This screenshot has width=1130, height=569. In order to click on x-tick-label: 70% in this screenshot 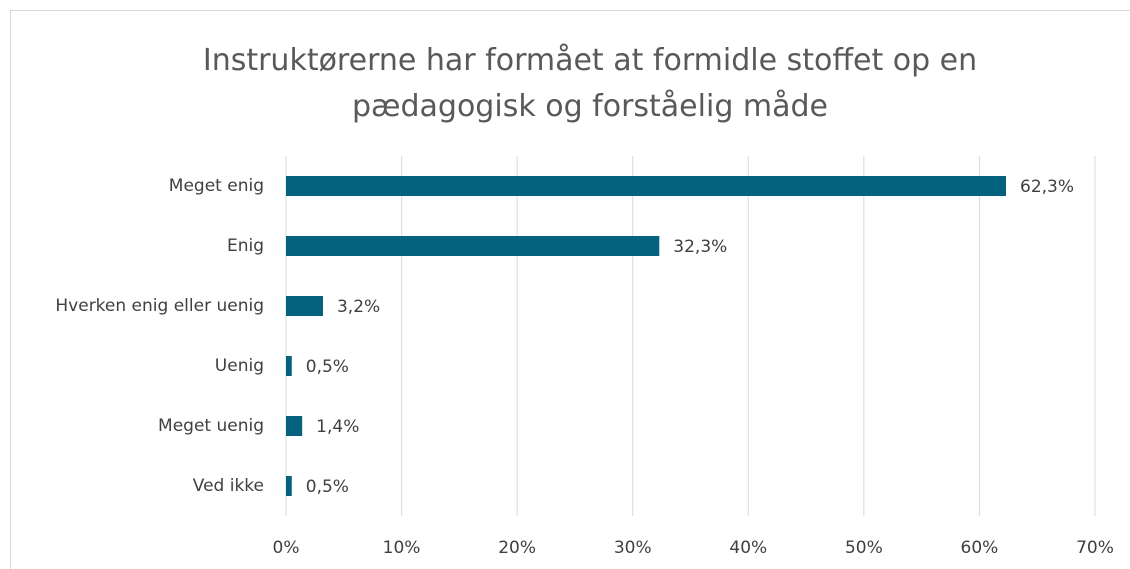, I will do `click(1095, 548)`.